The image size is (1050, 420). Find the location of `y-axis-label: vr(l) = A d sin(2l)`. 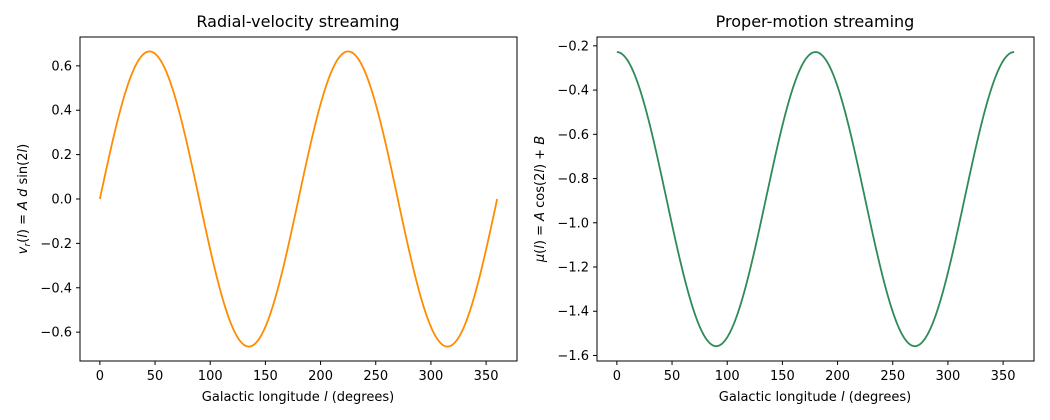

y-axis-label: vr(l) = A d sin(2l) is located at coordinates (24, 199).